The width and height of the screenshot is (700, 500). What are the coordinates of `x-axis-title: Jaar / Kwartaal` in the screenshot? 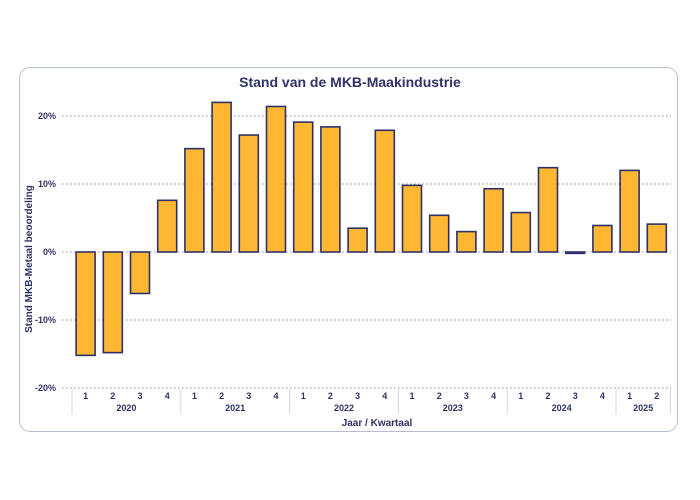 It's located at (377, 423).